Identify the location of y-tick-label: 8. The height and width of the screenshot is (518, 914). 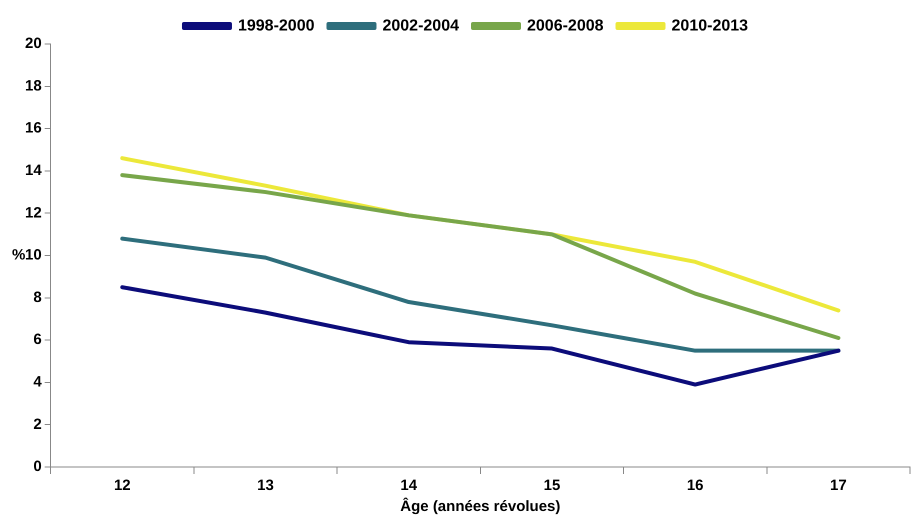
(37, 297).